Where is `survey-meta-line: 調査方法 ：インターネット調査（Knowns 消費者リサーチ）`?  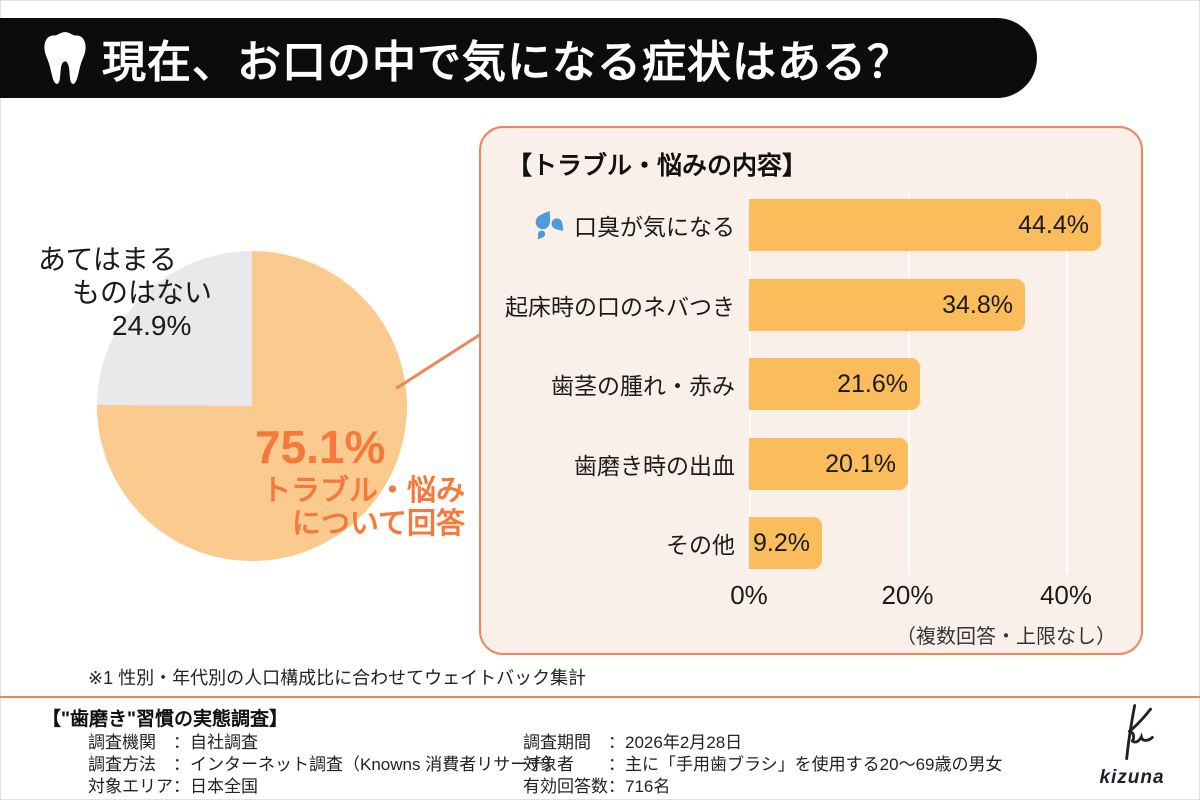 survey-meta-line: 調査方法 ：インターネット調査（Knowns 消費者リサーチ） is located at coordinates (325, 764).